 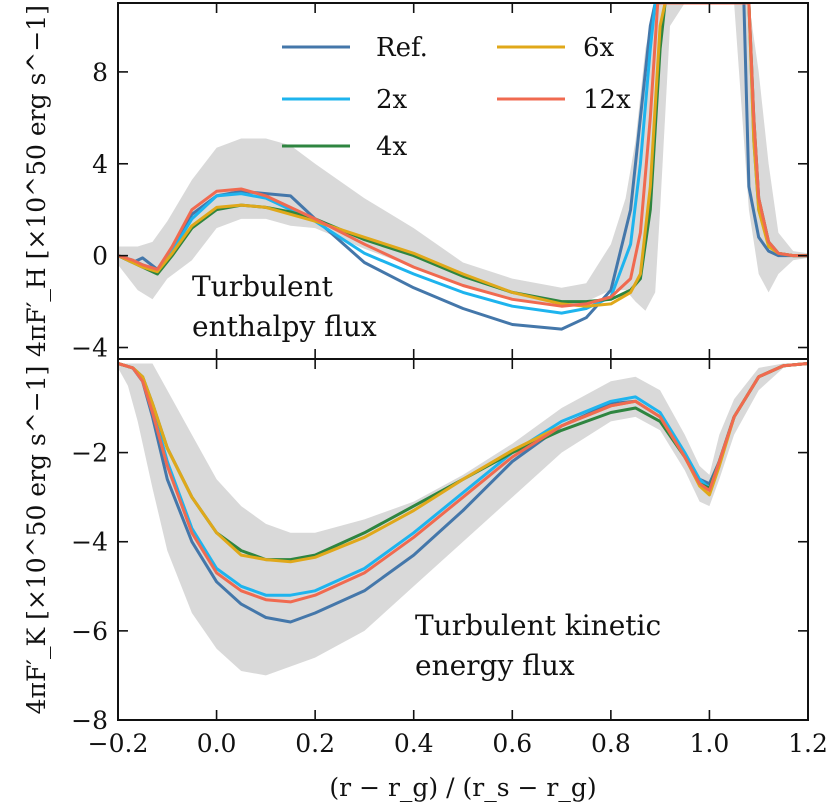 What do you see at coordinates (710, 743) in the screenshot?
I see `xtick-label: 1.0` at bounding box center [710, 743].